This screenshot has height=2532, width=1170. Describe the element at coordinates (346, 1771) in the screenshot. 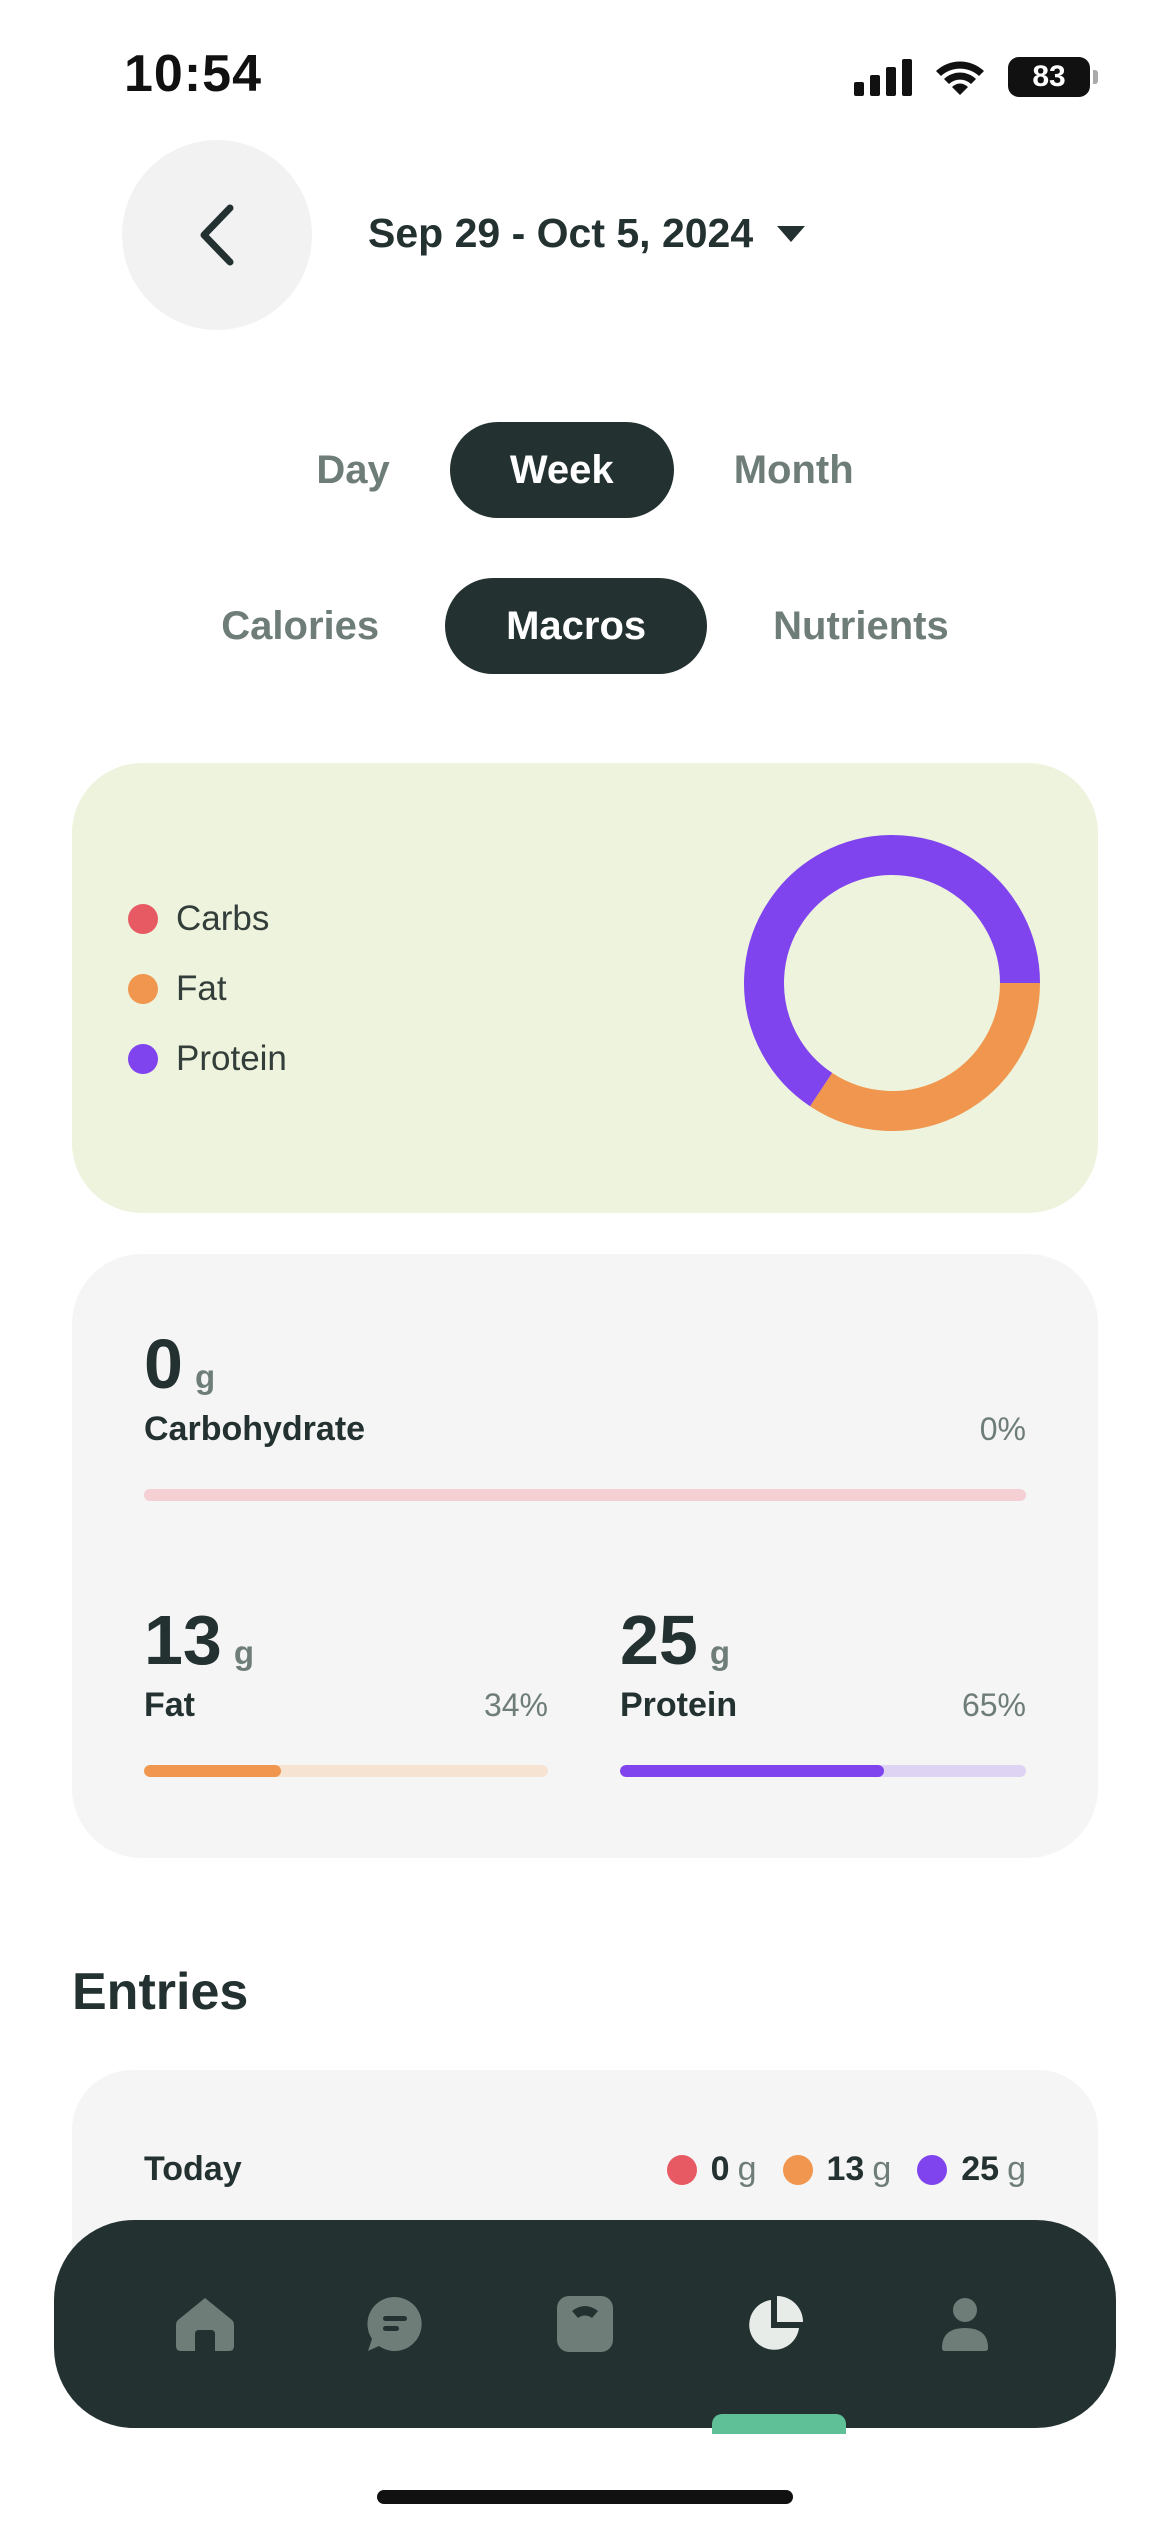

I see `fat-progress-track` at that location.